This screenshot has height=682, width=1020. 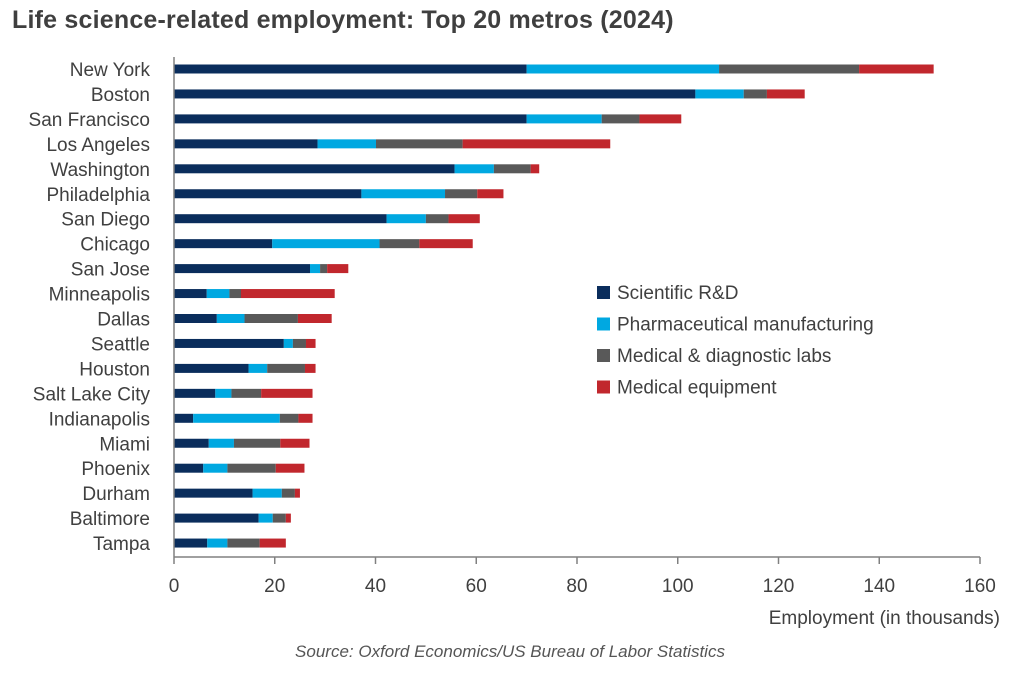 I want to click on category-label: Indianapolis, so click(x=99, y=419).